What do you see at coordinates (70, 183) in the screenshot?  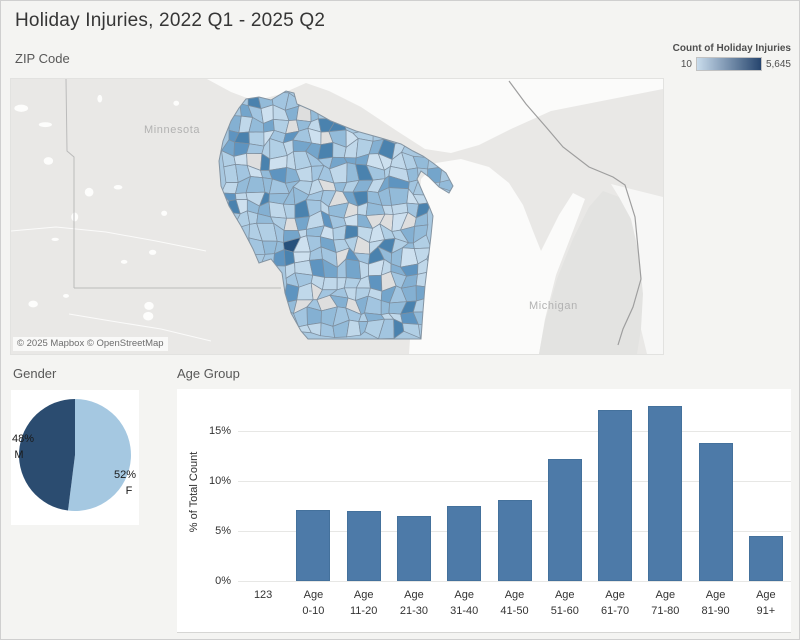 I see `state-border-minnesota-west` at bounding box center [70, 183].